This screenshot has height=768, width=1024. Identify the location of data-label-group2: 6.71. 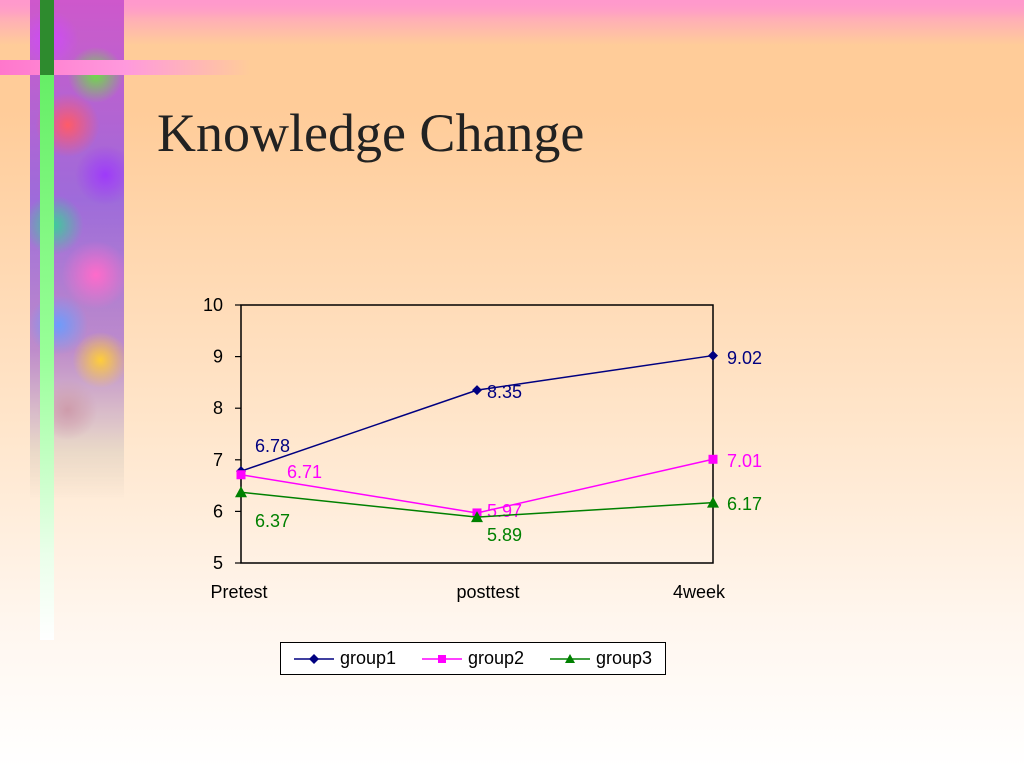
(304, 472).